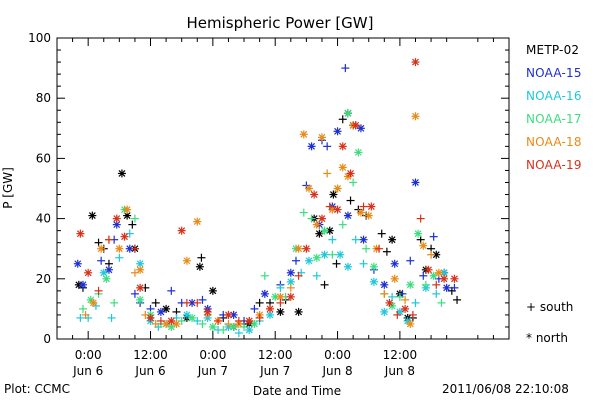  I want to click on legend-metp-02-label: METP-02, so click(553, 50).